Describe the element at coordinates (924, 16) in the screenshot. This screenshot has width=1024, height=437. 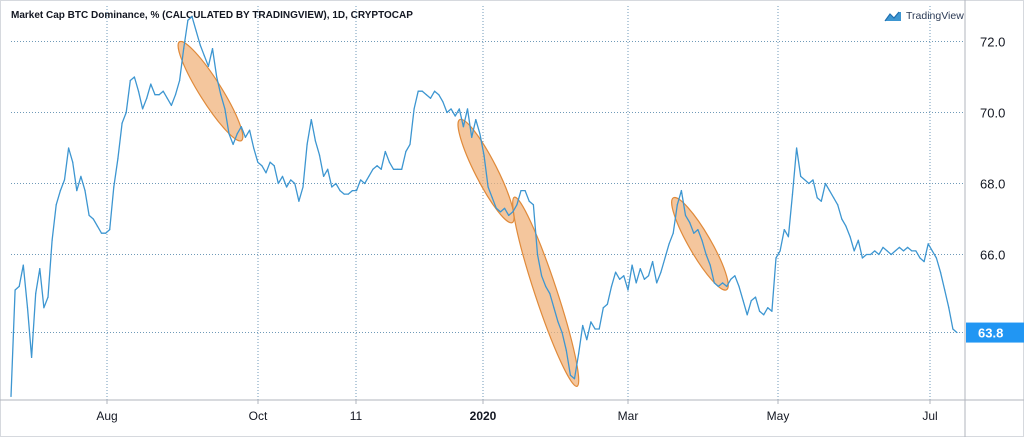
I see `tradingview-brand: TradingView` at that location.